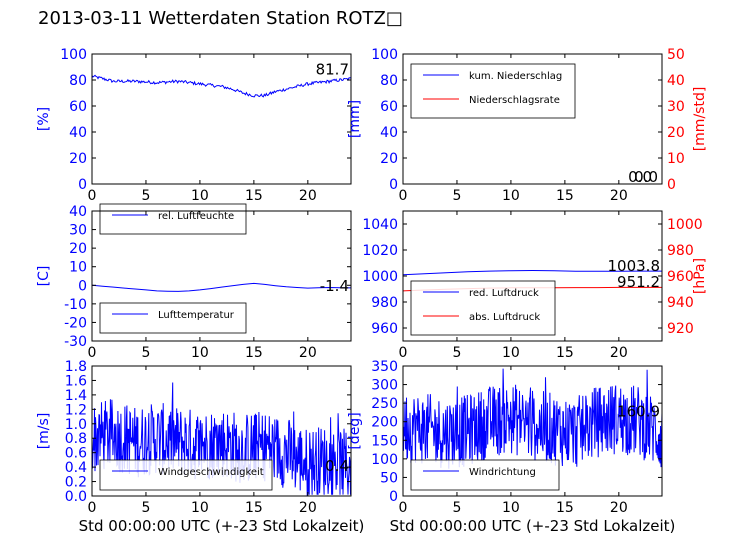 The height and width of the screenshot is (552, 736). Describe the element at coordinates (384, 303) in the screenshot. I see `y-tick-label: 980` at that location.